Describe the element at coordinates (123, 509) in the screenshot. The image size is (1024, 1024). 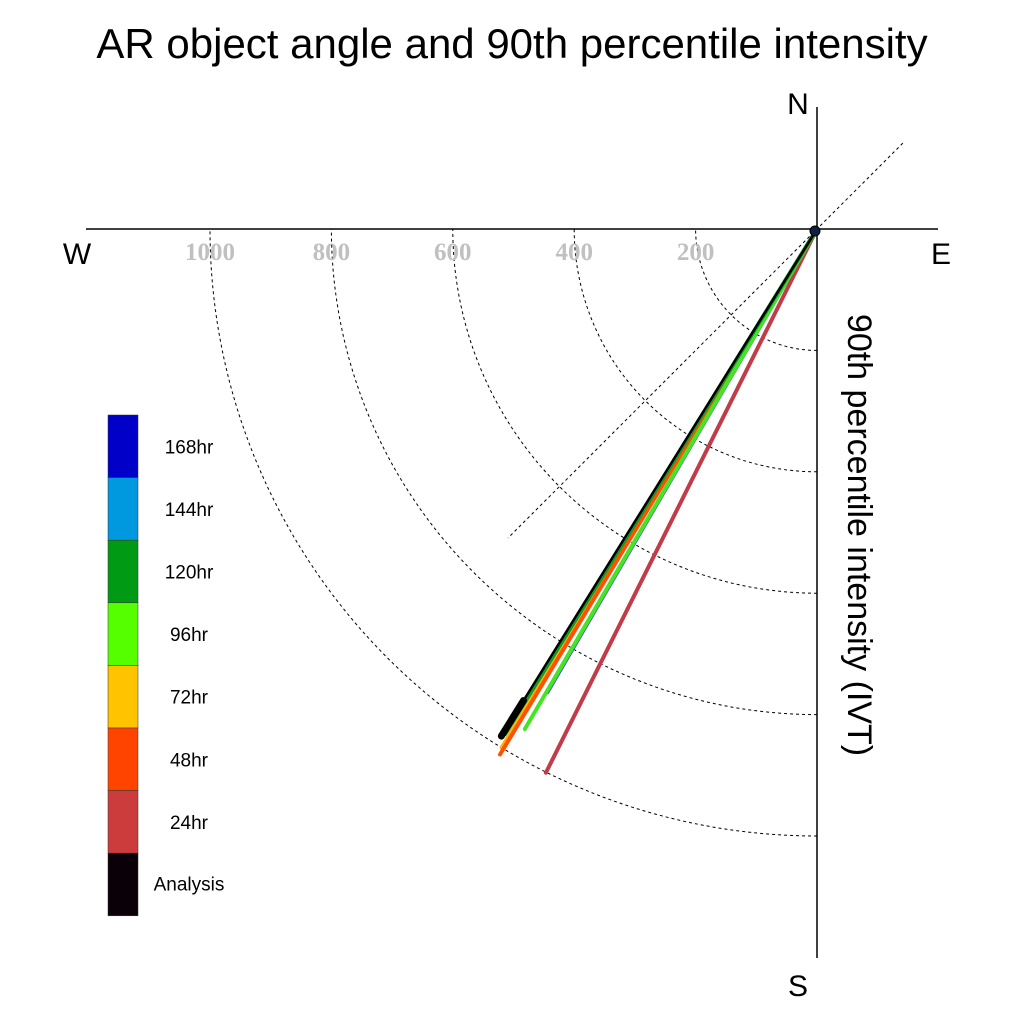
I see `legend-swatch-144hr` at that location.